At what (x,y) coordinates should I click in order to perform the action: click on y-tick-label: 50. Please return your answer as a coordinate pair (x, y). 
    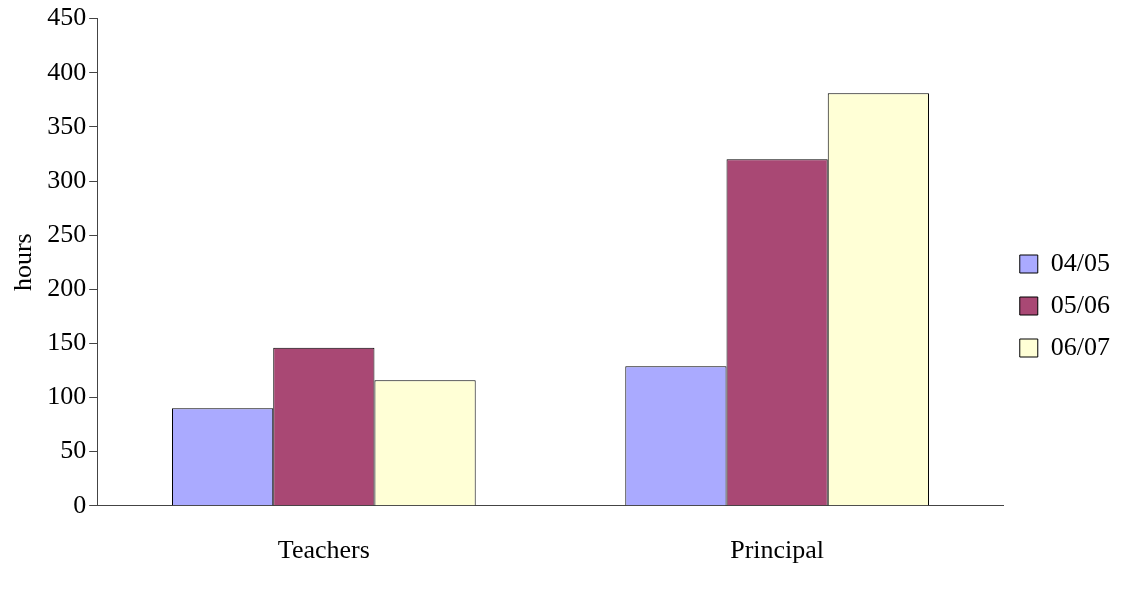
    Looking at the image, I should click on (73, 450).